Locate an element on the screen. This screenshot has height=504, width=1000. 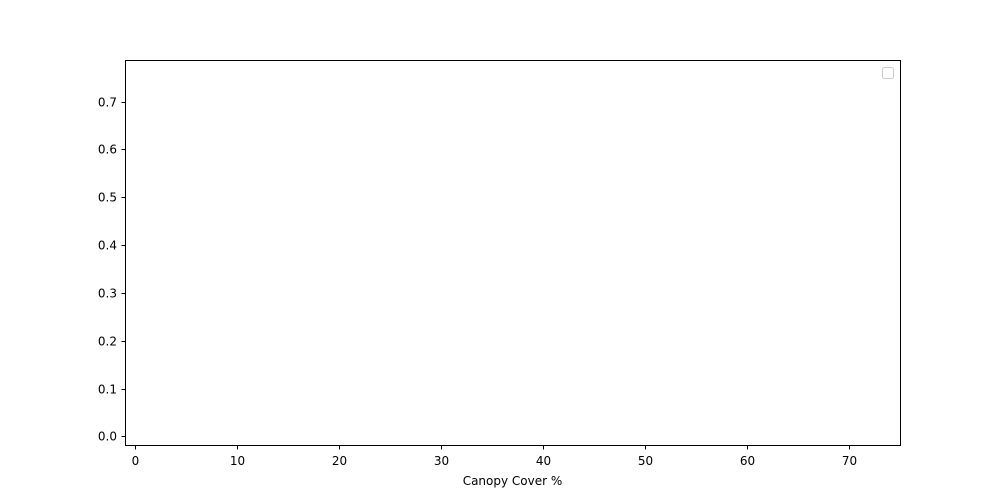
y-tick-label: 0.4 is located at coordinates (107, 246).